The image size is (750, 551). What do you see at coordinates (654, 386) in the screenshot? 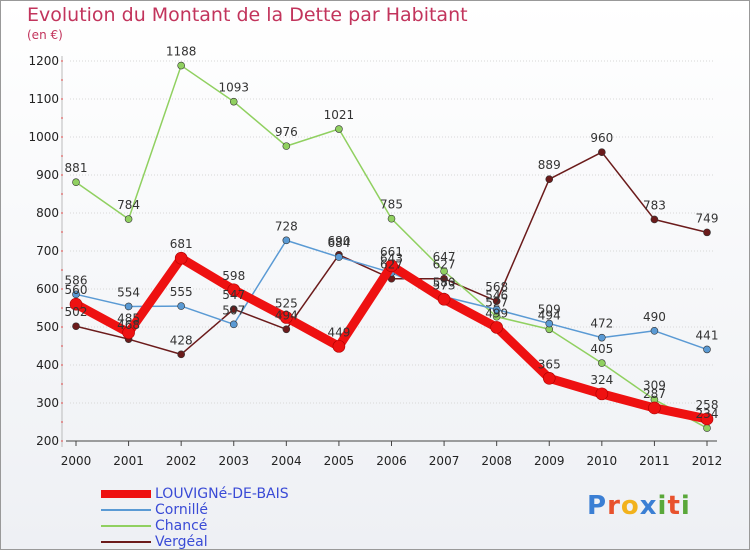
I see `data-label: 309` at bounding box center [654, 386].